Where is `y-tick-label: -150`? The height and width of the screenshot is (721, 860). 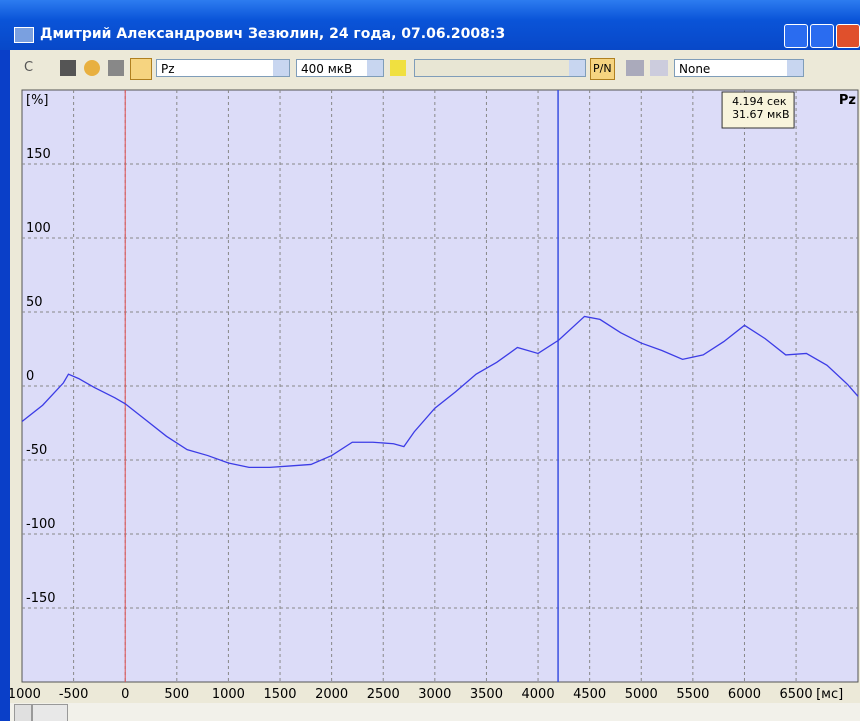
y-tick-label: -150 is located at coordinates (41, 598).